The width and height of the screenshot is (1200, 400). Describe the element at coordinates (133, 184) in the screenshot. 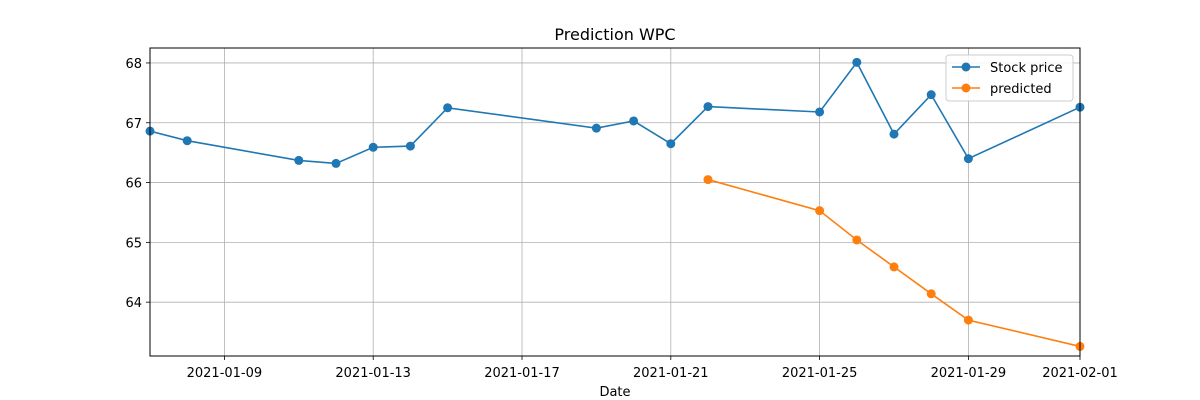

I see `y-tick-label: 66` at that location.